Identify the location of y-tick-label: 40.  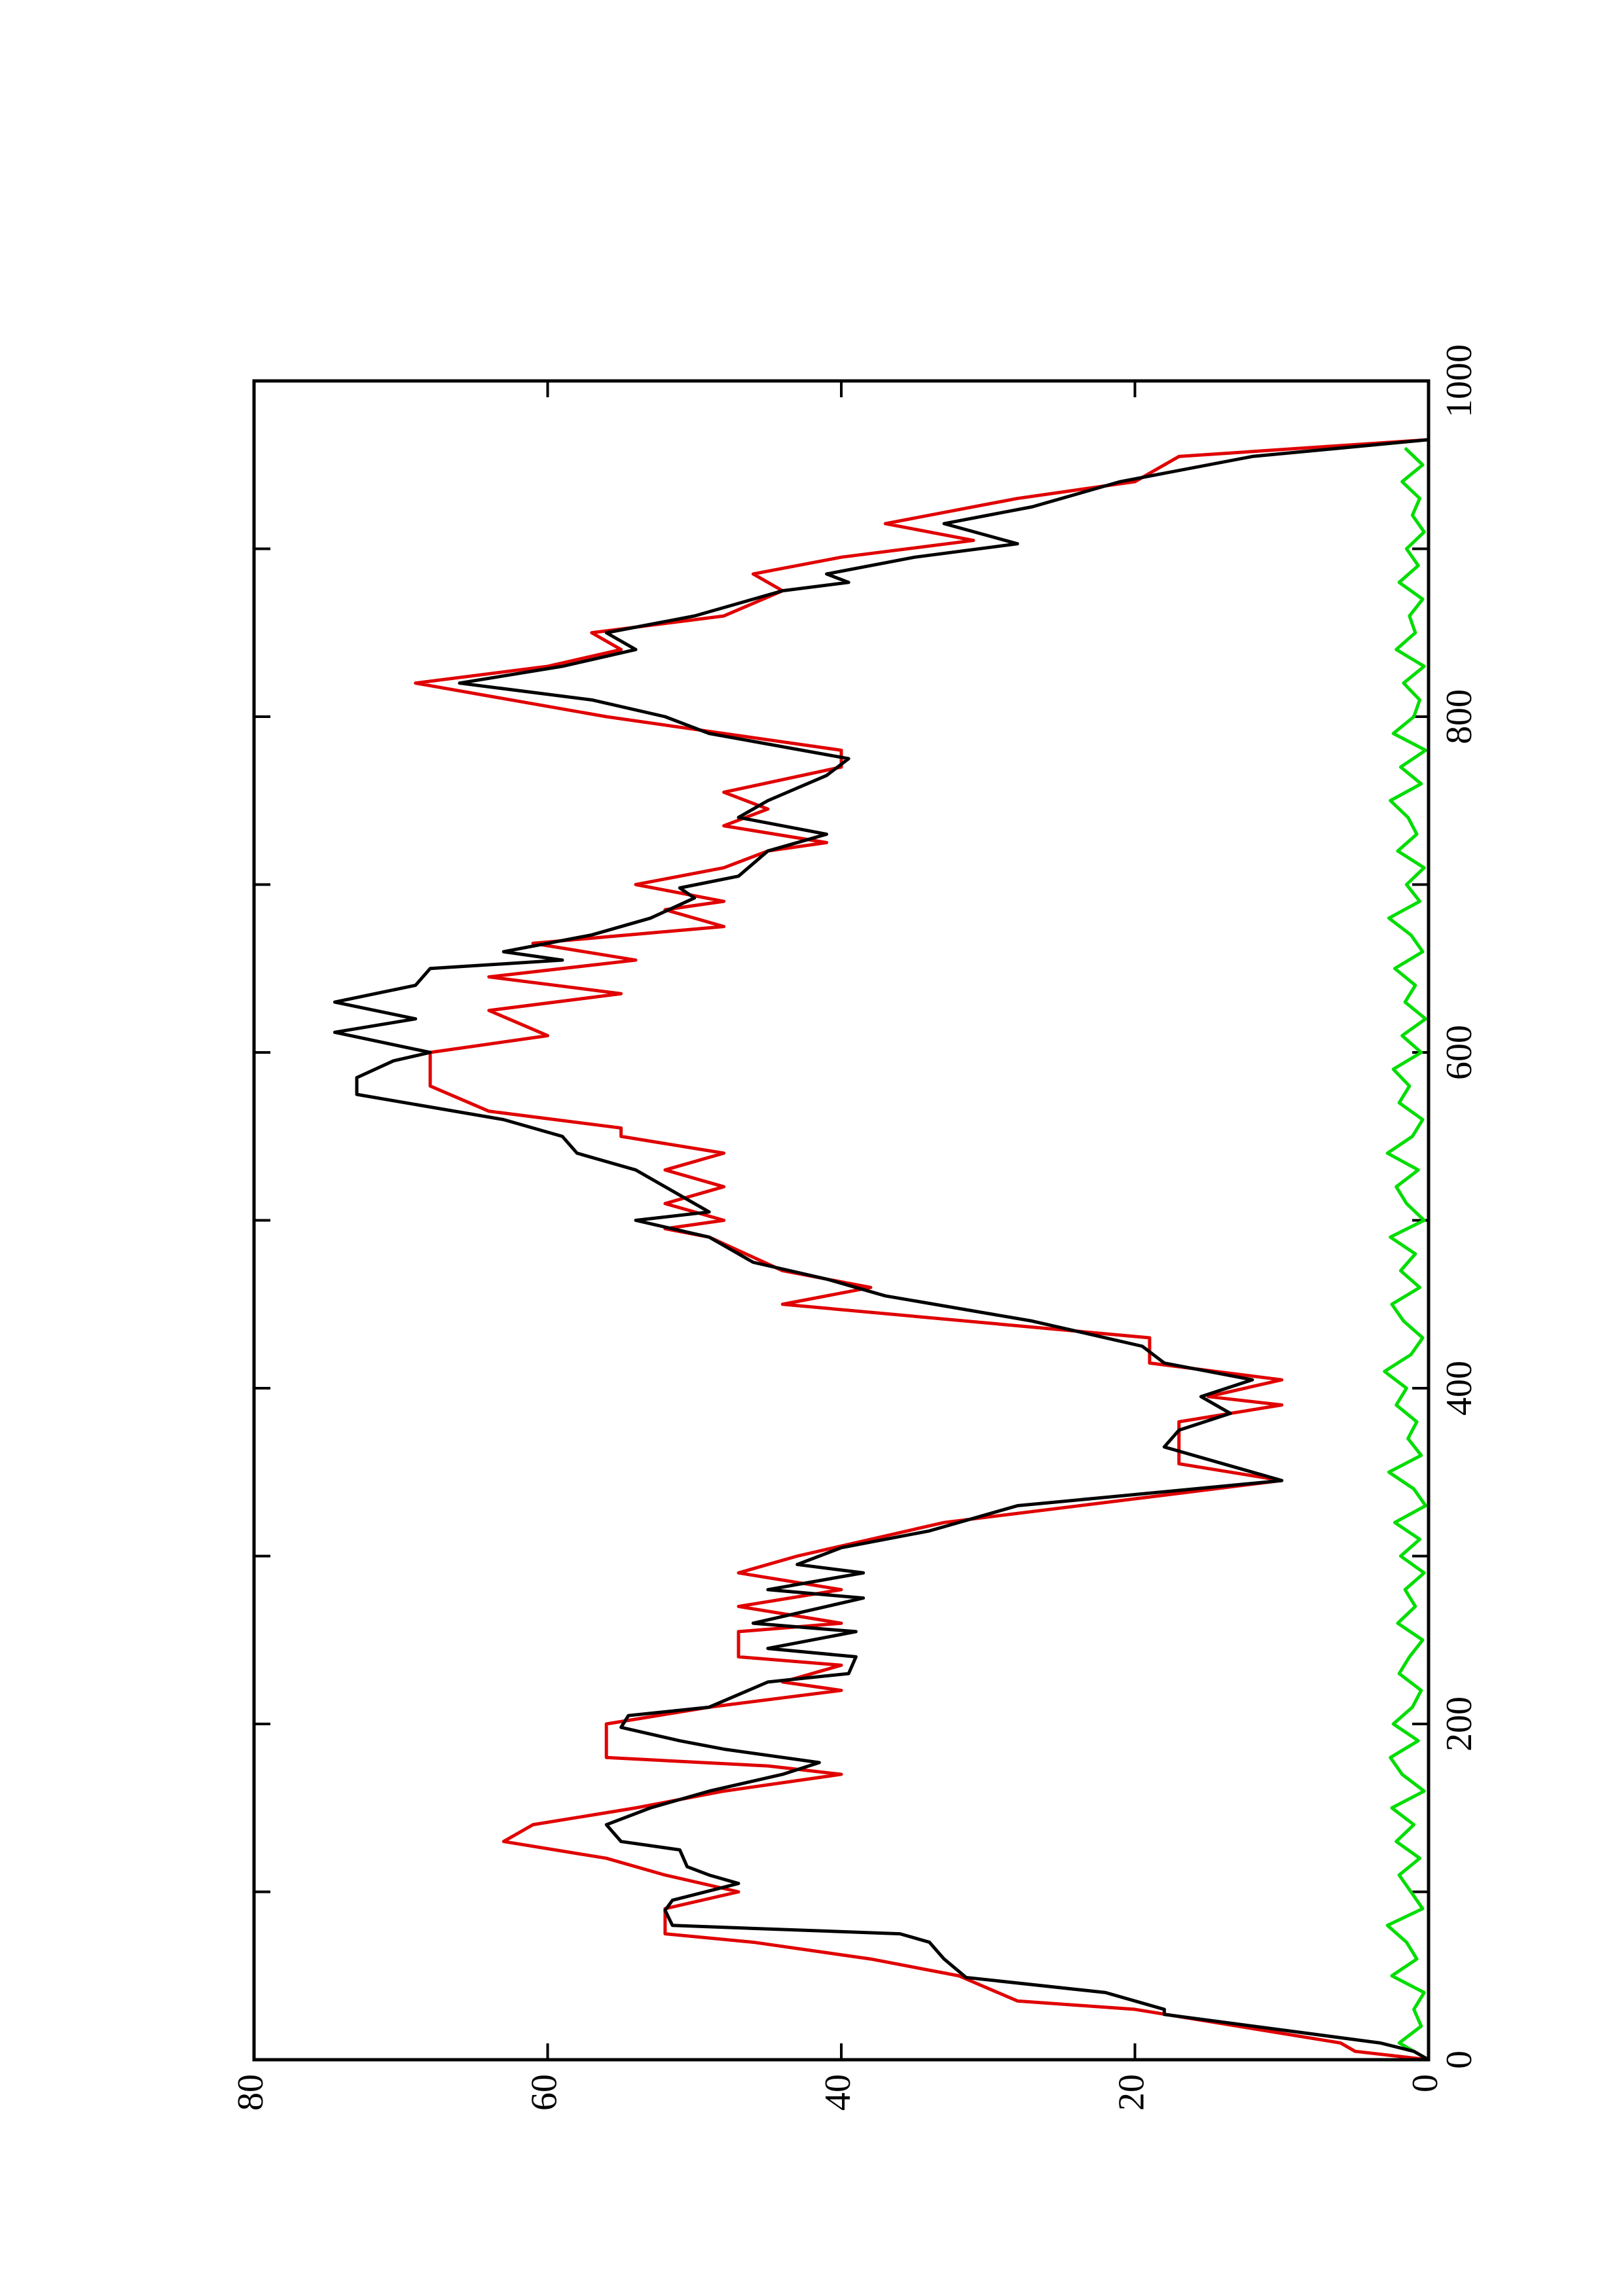
(838, 2092).